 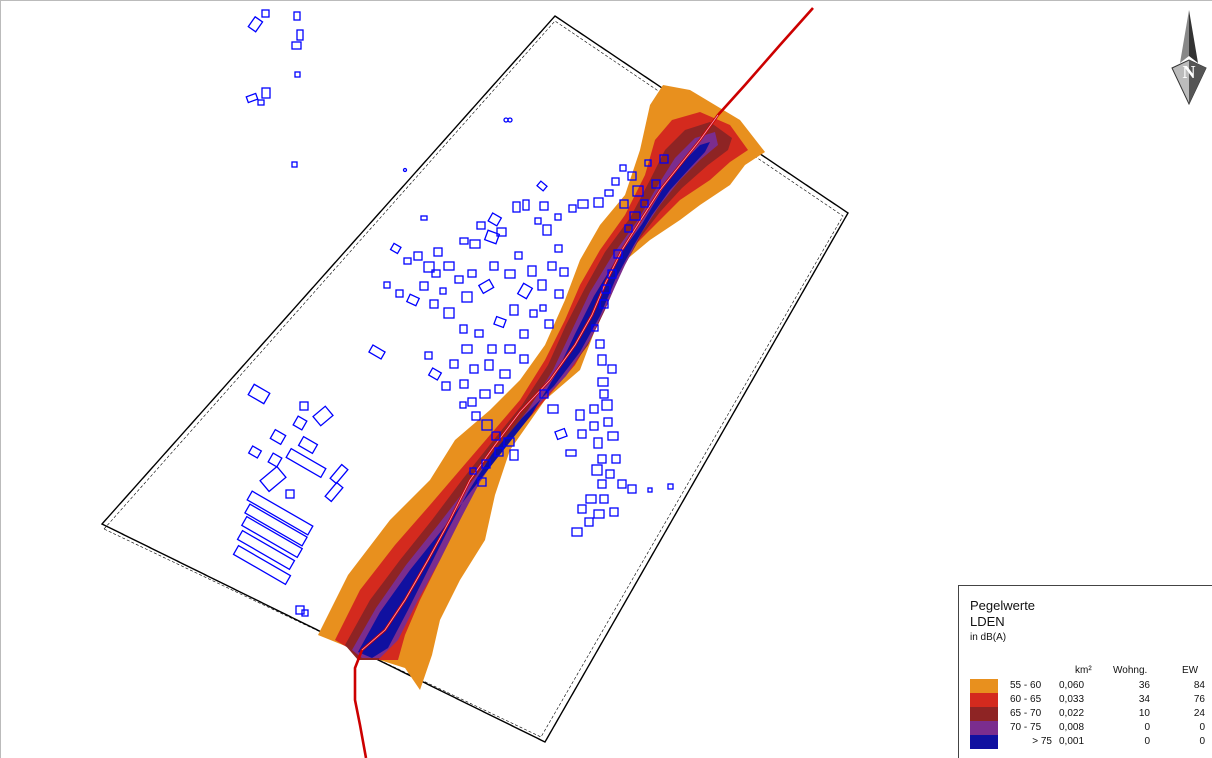 I want to click on legend-title: Pegelwerte, so click(x=1003, y=605).